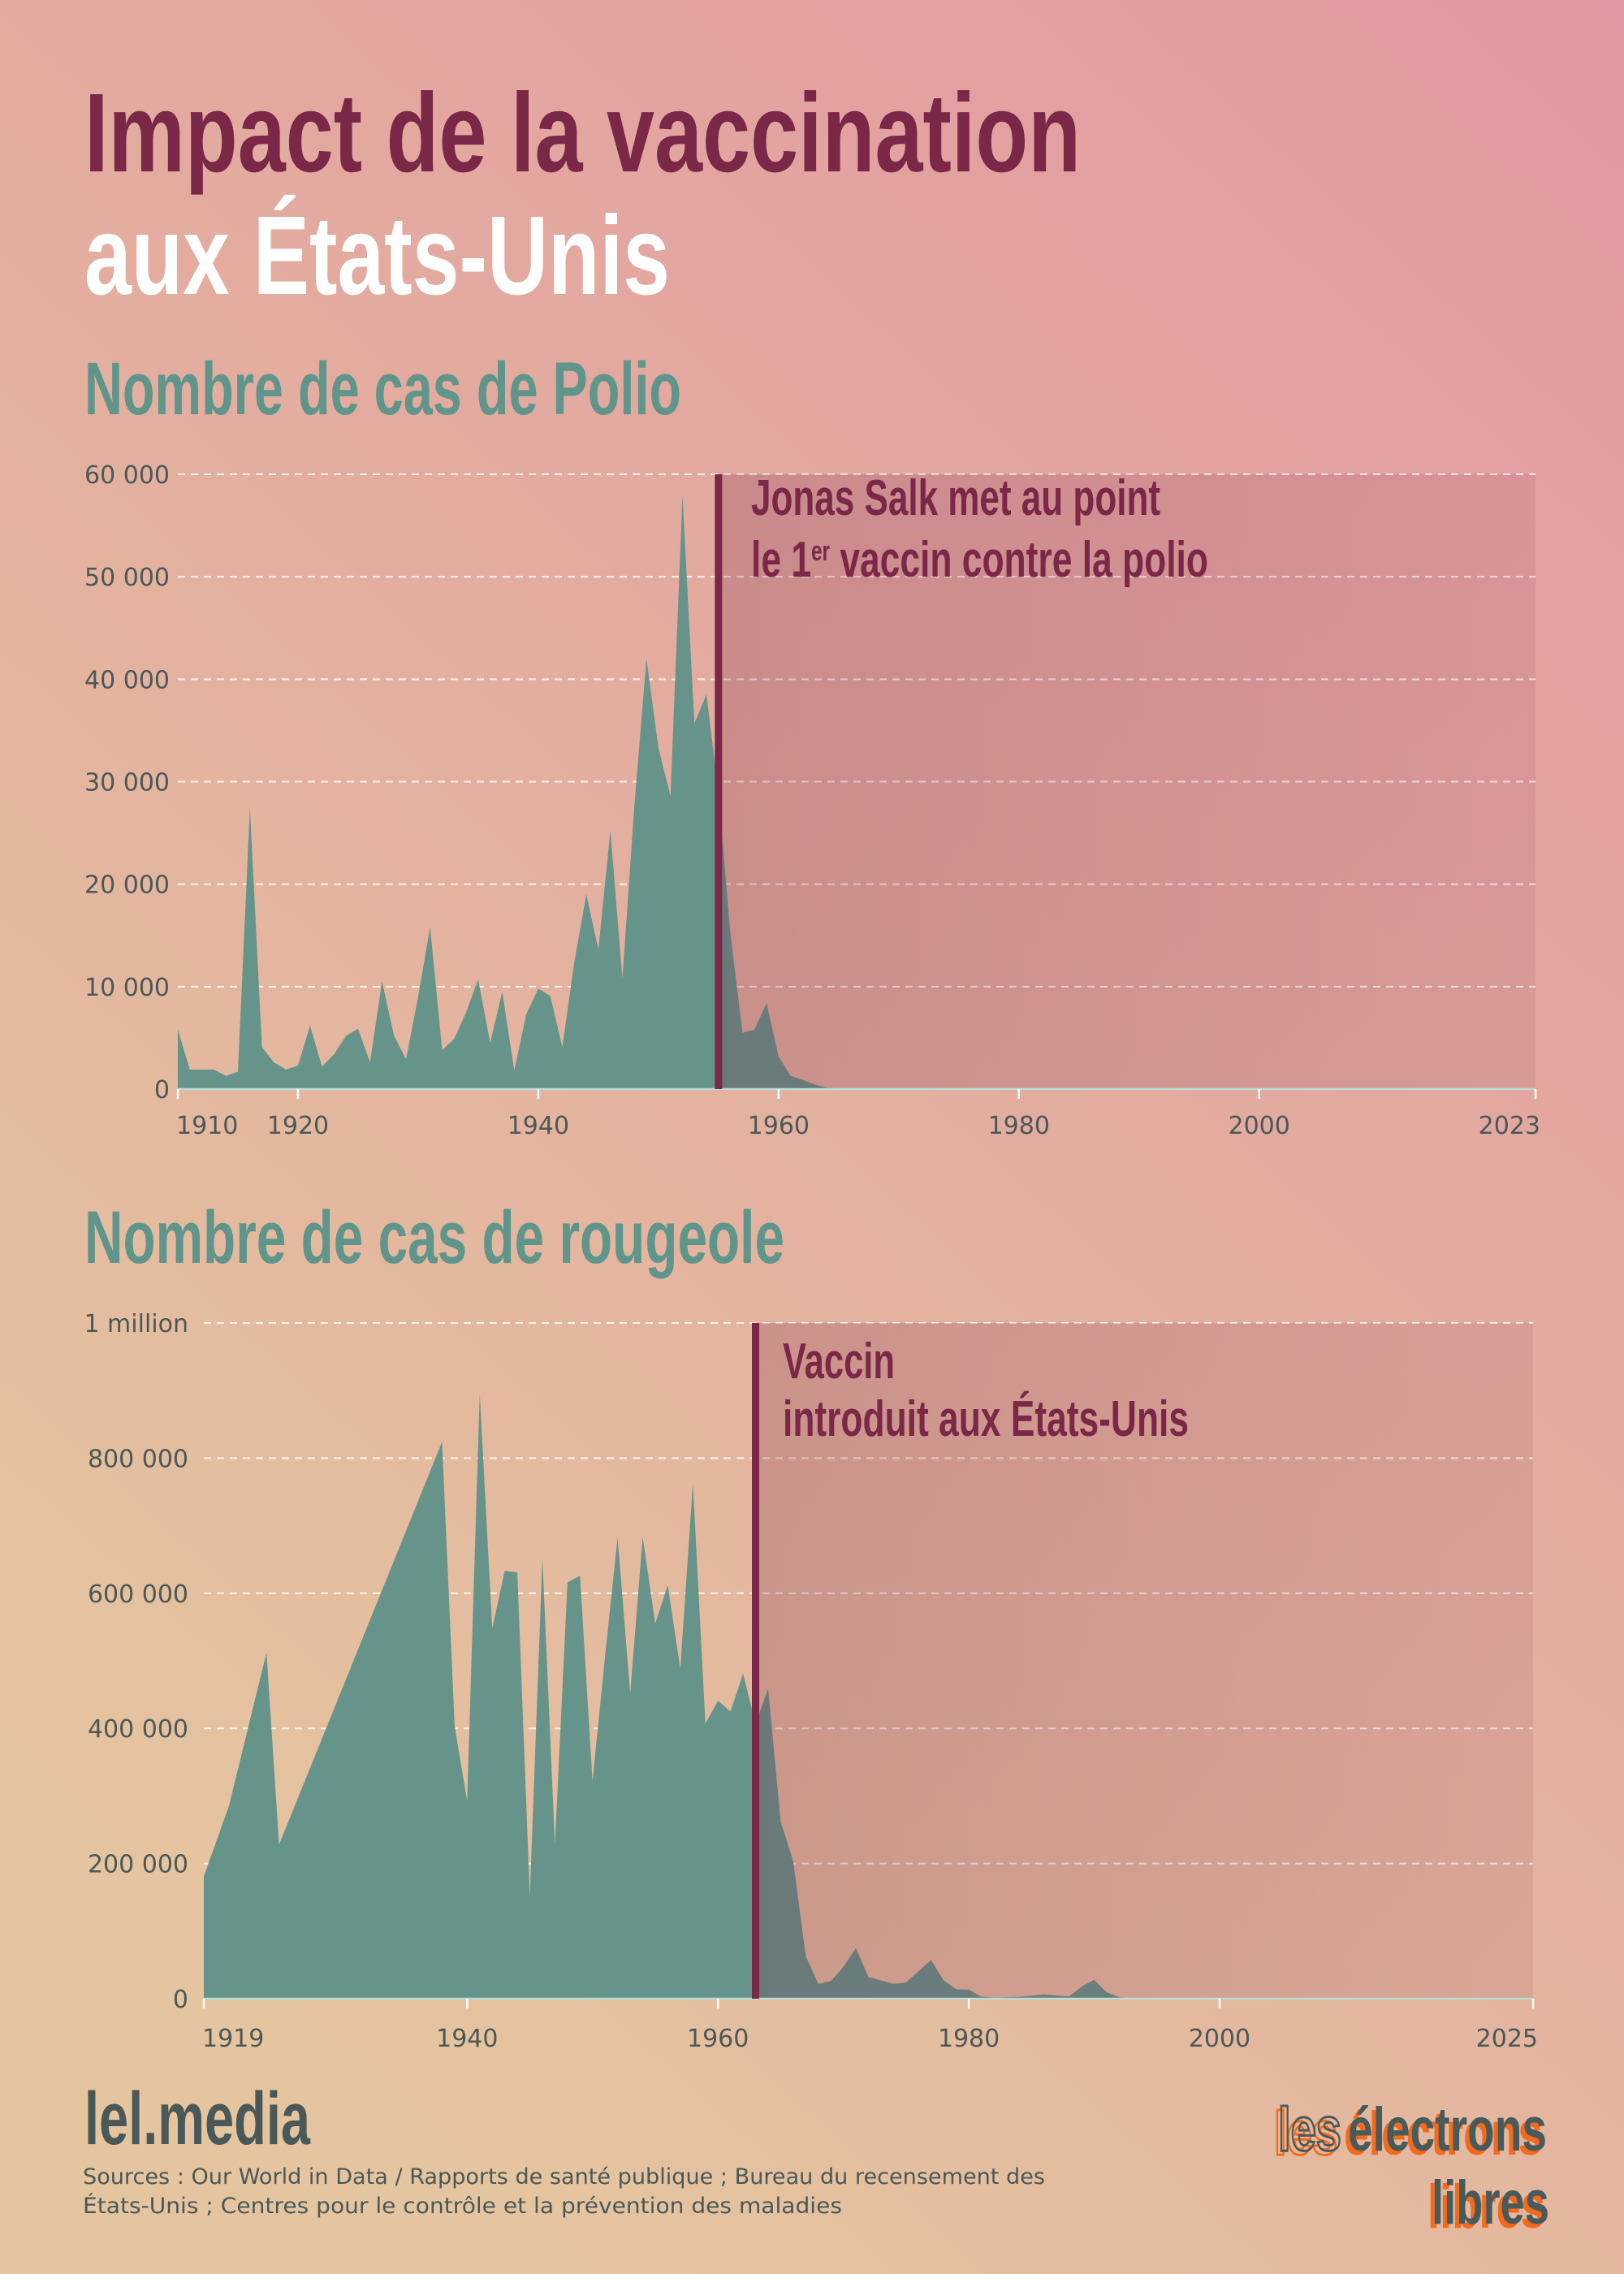 Image resolution: width=1624 pixels, height=2274 pixels. What do you see at coordinates (138, 1730) in the screenshot?
I see `measles-y-tick-label: 400 000` at bounding box center [138, 1730].